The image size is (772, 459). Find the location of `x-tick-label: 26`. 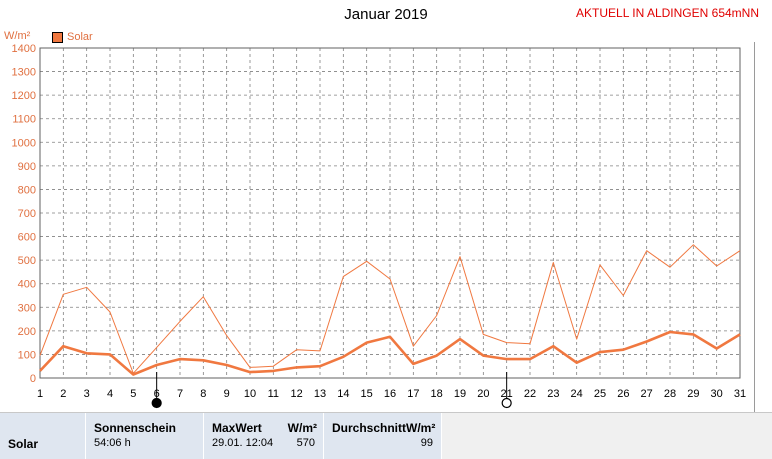

x-tick-label: 26 is located at coordinates (623, 394).